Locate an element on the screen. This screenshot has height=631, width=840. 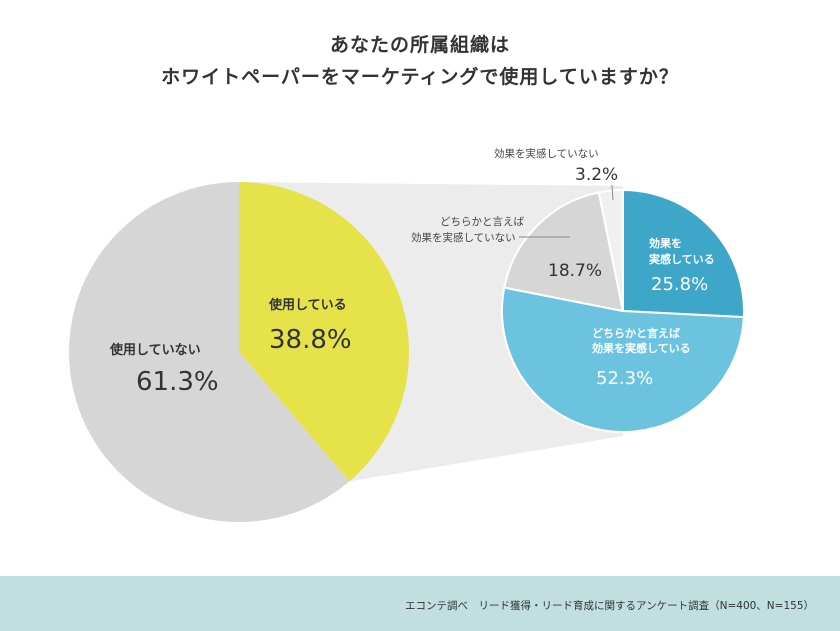
chart-title-line2: ホワイトペーパーをマーケティングで使用していますか？ is located at coordinates (420, 77).